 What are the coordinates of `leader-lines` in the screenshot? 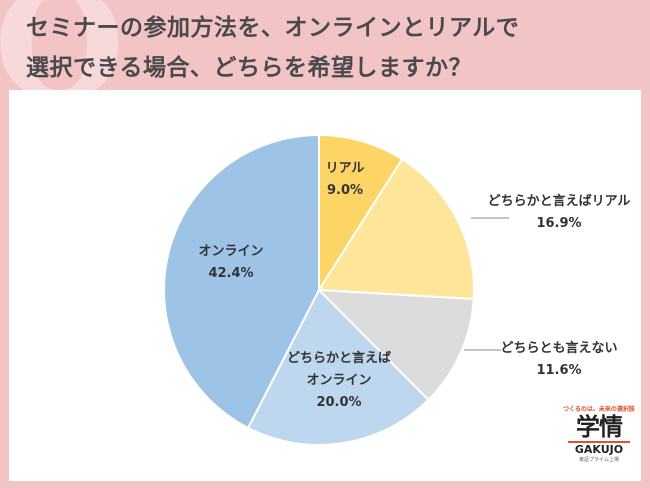 It's located at (486, 284).